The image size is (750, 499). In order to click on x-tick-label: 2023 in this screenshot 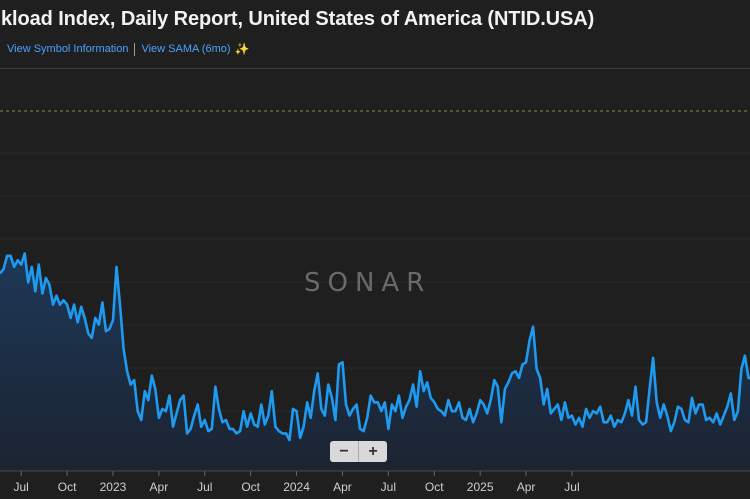, I will do `click(113, 487)`.